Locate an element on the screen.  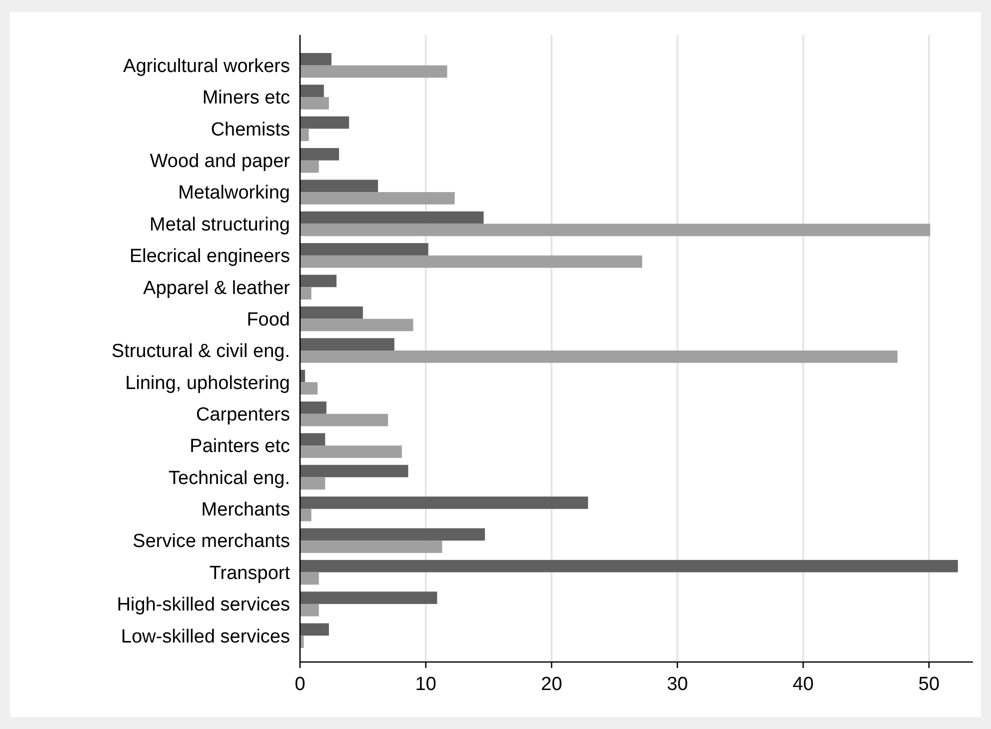
y-tick-label: Chemists is located at coordinates (250, 129).